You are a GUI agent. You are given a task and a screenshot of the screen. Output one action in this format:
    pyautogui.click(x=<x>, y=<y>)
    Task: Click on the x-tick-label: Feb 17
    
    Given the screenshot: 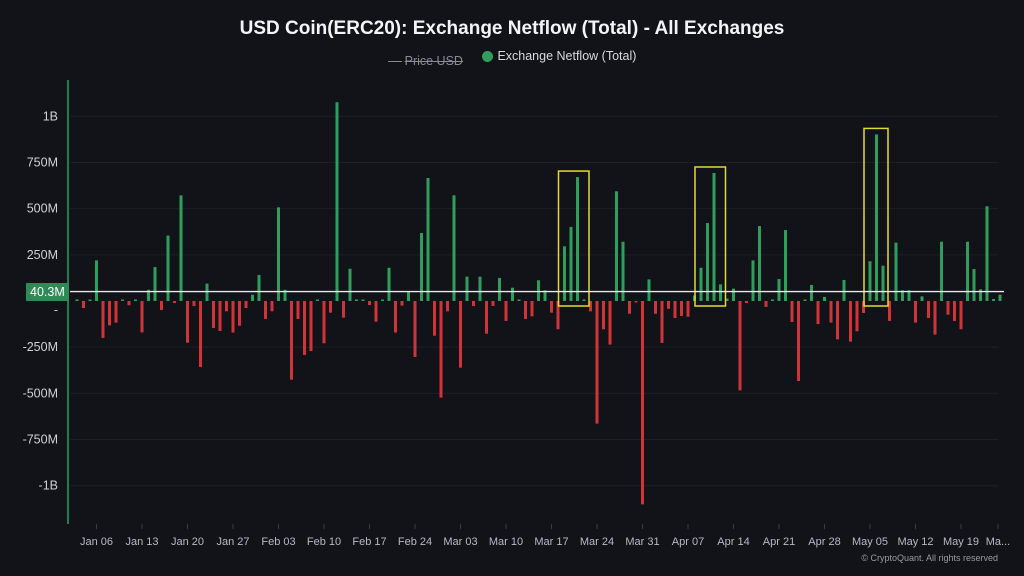 What is the action you would take?
    pyautogui.click(x=369, y=542)
    